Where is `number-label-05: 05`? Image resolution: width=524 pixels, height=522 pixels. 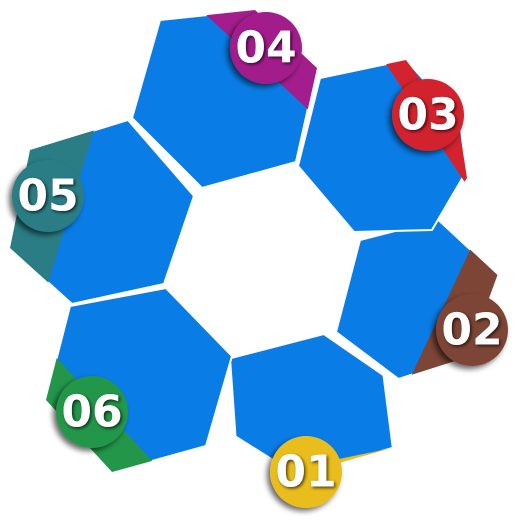 number-label-05: 05 is located at coordinates (47, 196).